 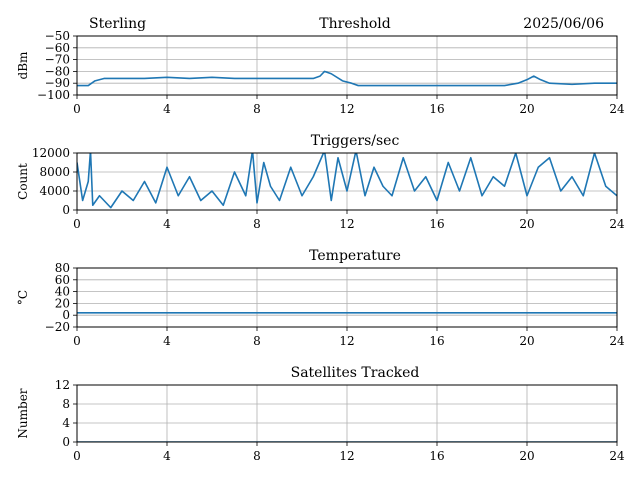 I want to click on y-tick-label: −50, so click(x=57, y=36).